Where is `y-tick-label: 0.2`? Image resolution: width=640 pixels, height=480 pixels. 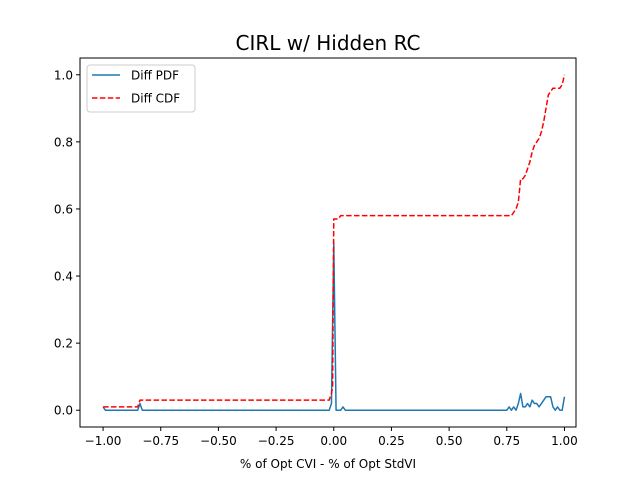 y-tick-label: 0.2 is located at coordinates (63, 344).